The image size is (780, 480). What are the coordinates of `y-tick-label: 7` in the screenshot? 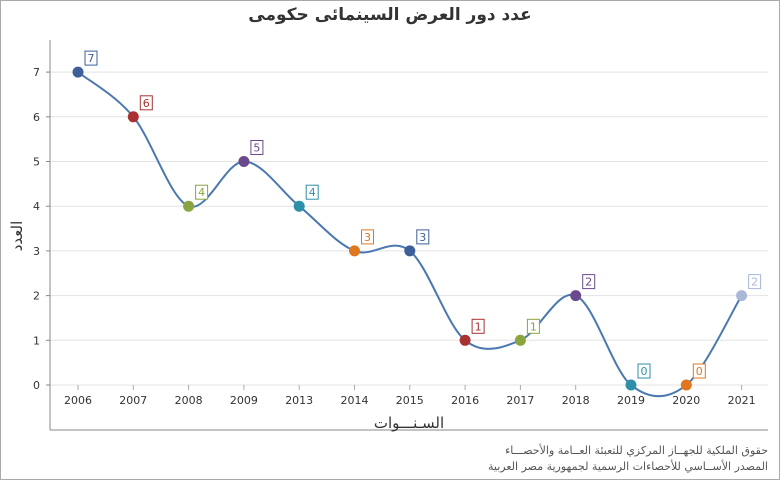 It's located at (36, 72).